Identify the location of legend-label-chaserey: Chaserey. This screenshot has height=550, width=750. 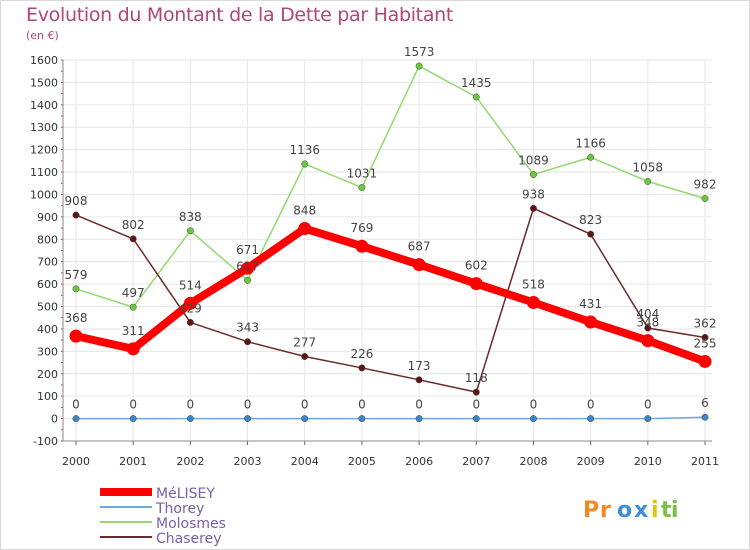
(188, 539).